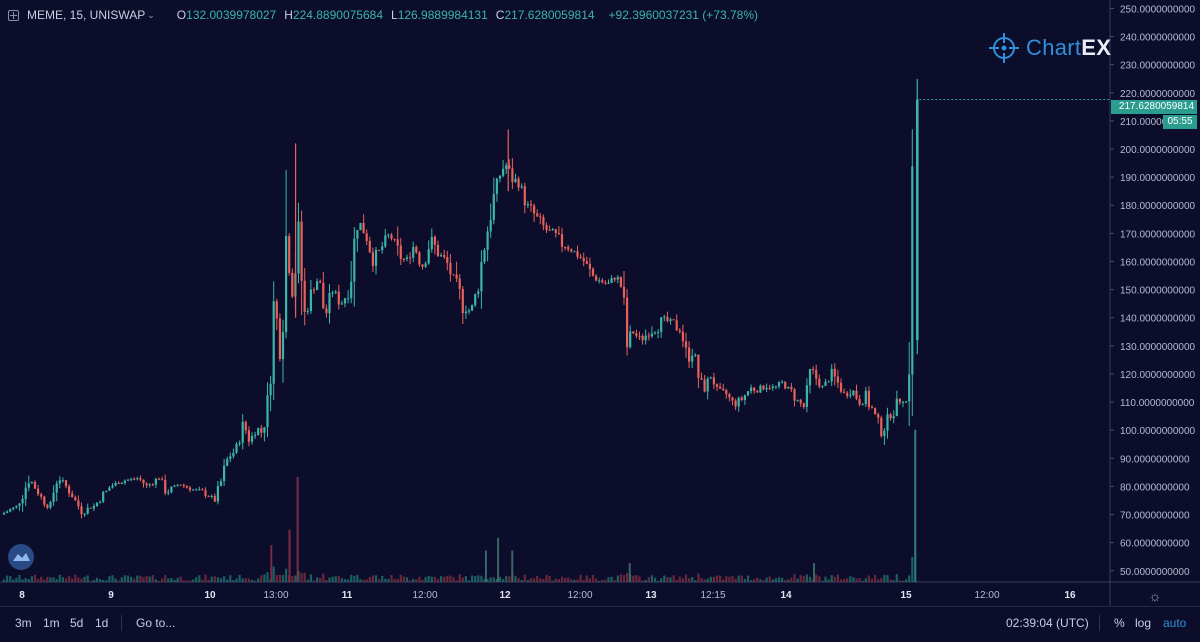 The height and width of the screenshot is (642, 1200). What do you see at coordinates (917, 220) in the screenshot?
I see `last-candle-body` at bounding box center [917, 220].